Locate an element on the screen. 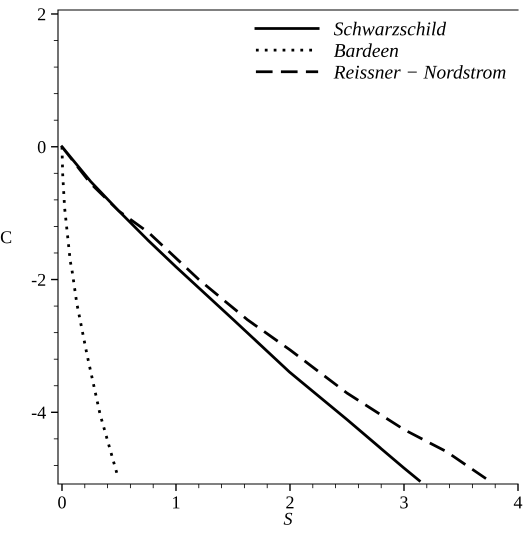 The width and height of the screenshot is (526, 534). x-tick-label: 1 is located at coordinates (176, 502).